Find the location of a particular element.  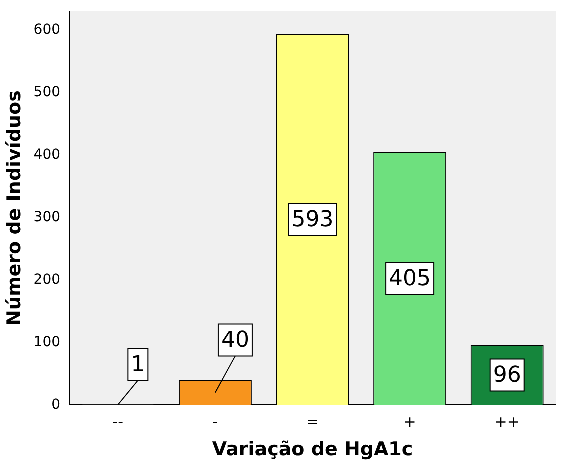

data-label: 405 is located at coordinates (410, 279).